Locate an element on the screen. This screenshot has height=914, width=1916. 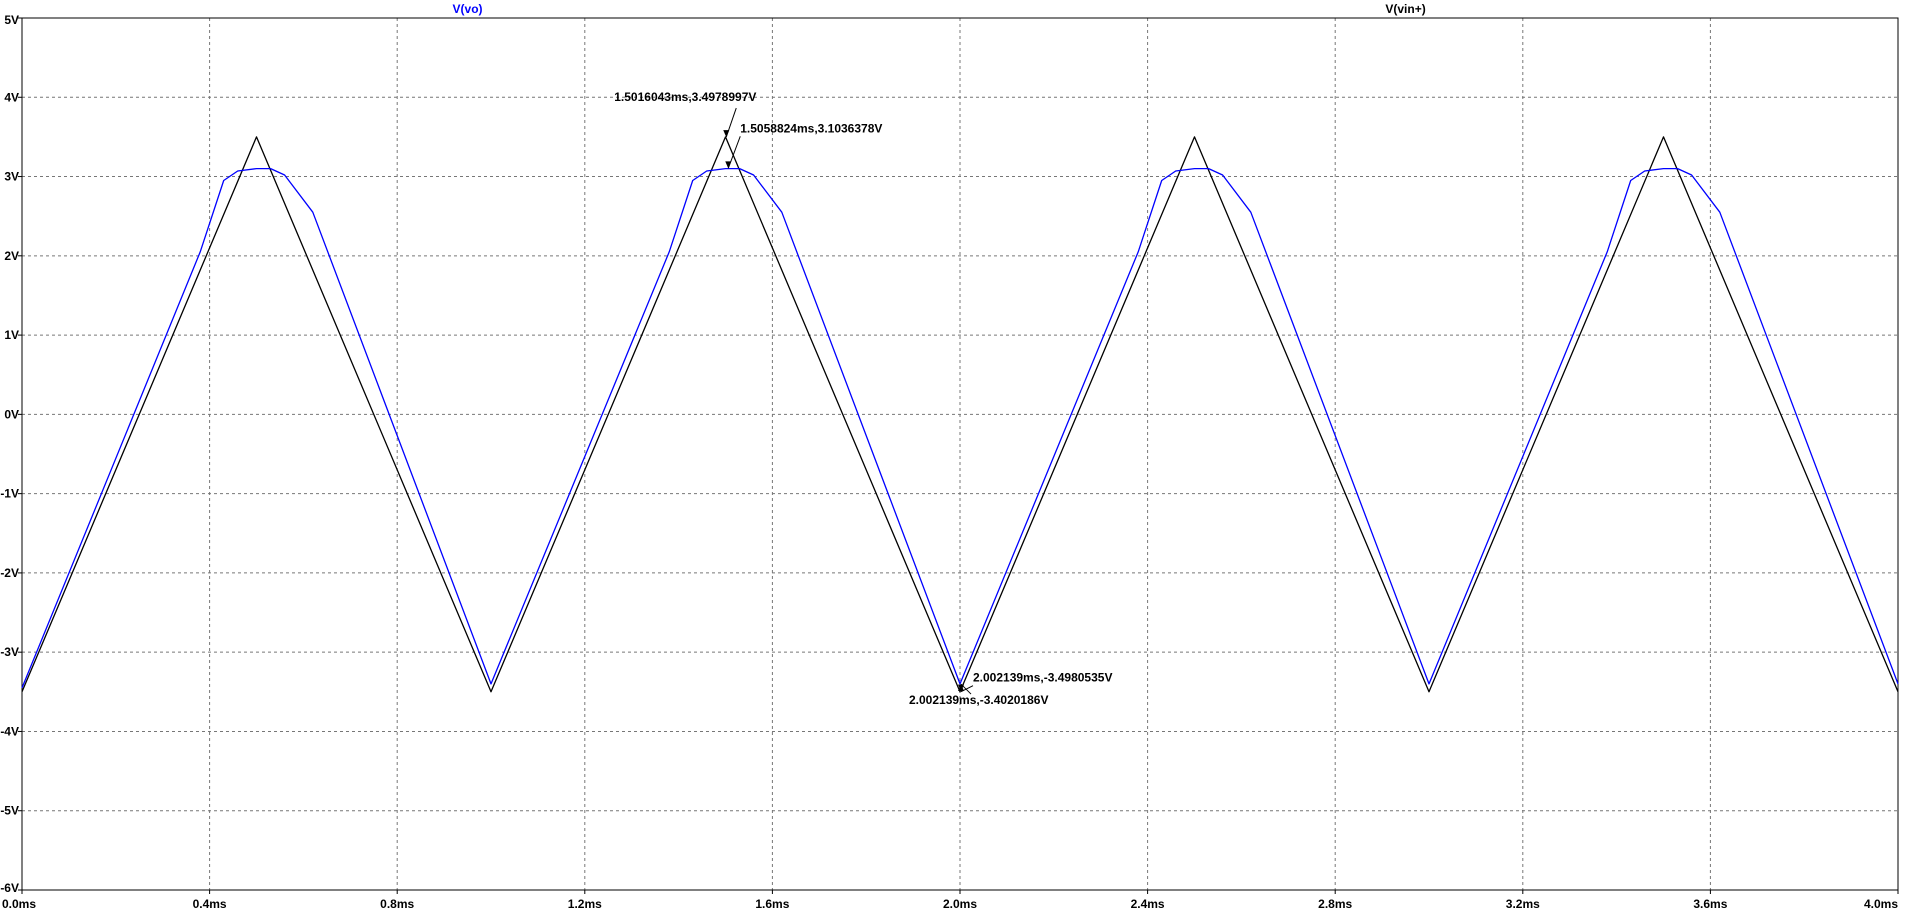
x-tick-label: 3.2ms is located at coordinates (1523, 904).